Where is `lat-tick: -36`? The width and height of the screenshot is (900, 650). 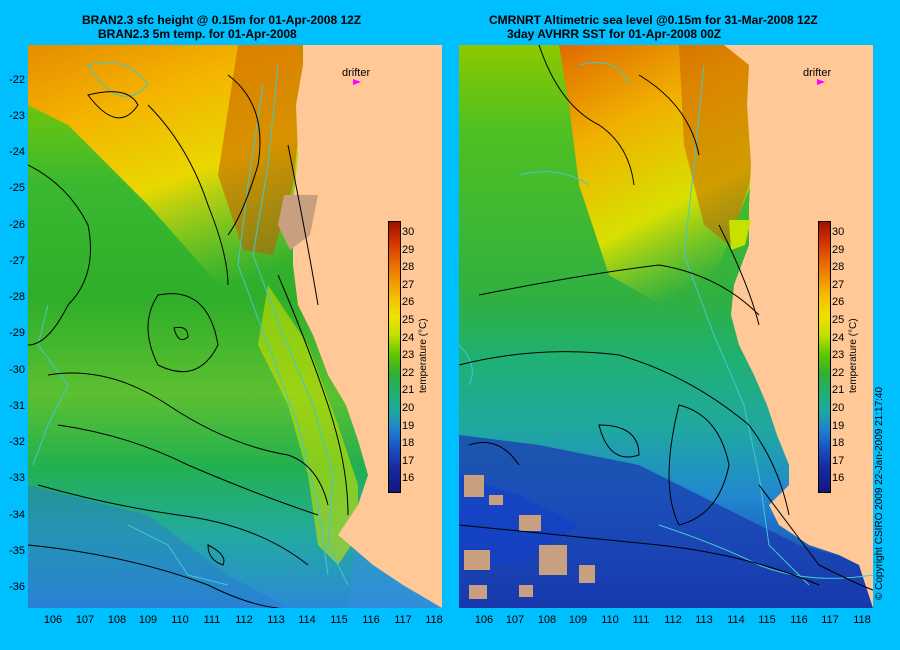
lat-tick: -36 is located at coordinates (17, 587).